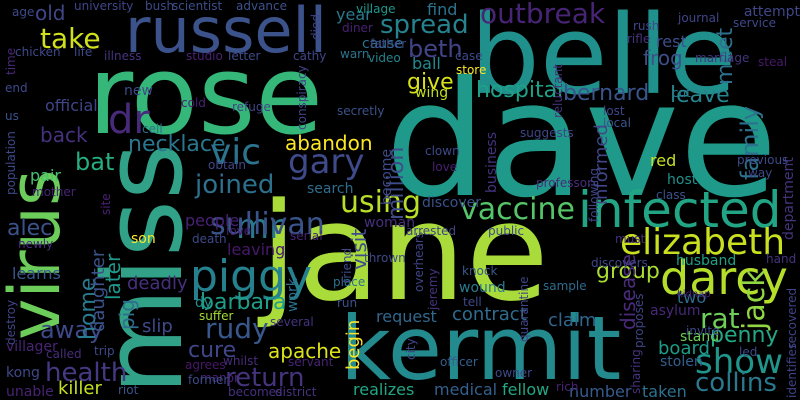  I want to click on word-recovered: recovered, so click(792, 317).